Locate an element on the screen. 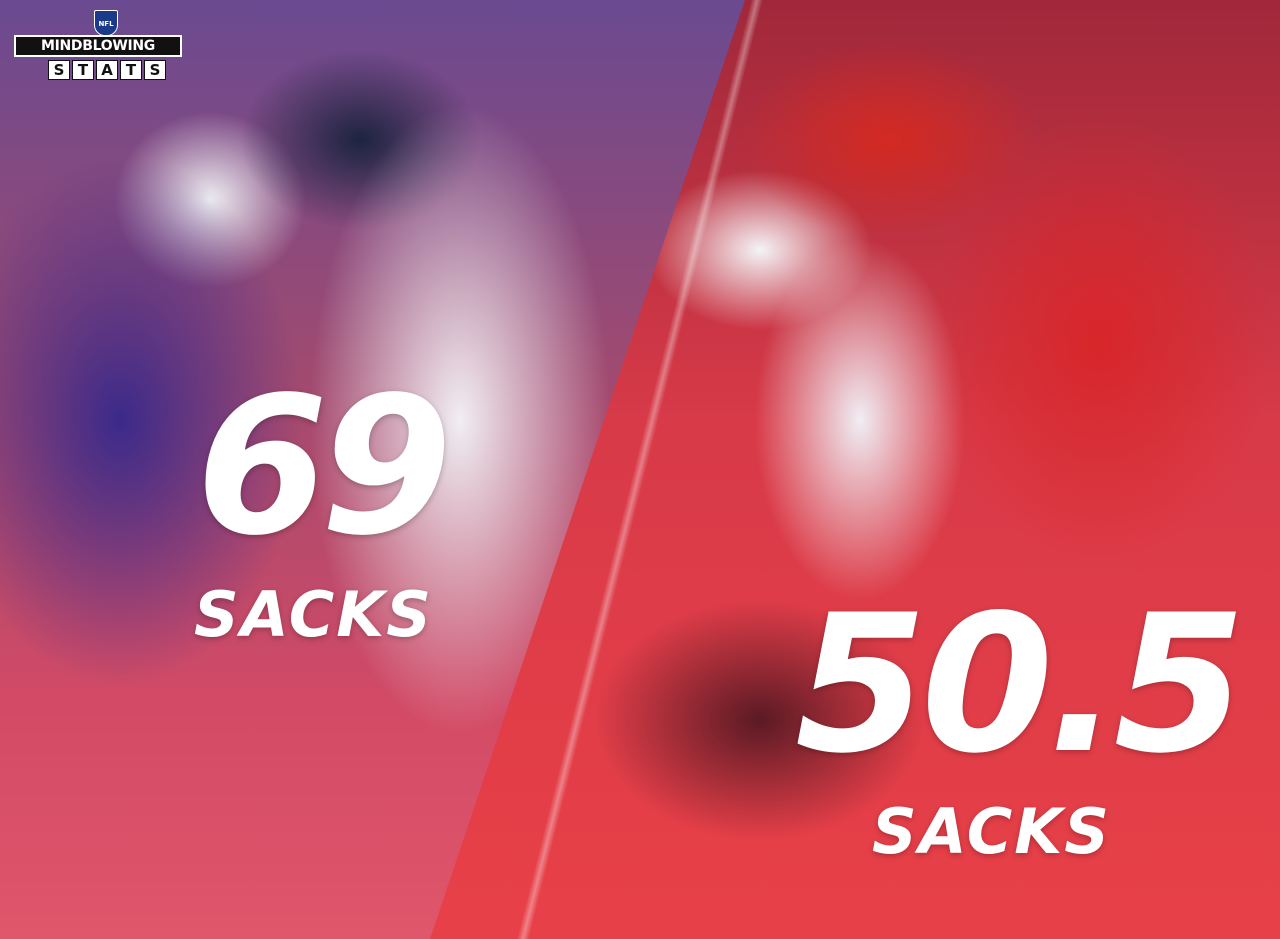 The width and height of the screenshot is (1280, 939). logo-line1: MINDBLOWING is located at coordinates (98, 46).